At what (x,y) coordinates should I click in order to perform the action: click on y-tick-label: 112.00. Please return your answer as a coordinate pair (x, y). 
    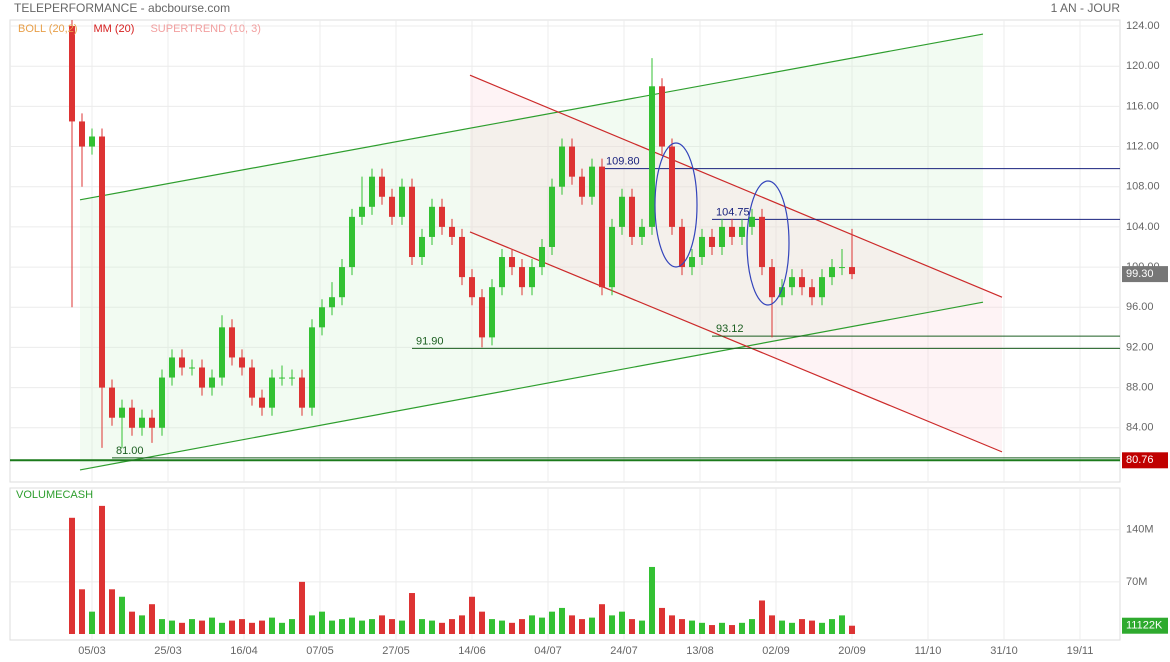
    Looking at the image, I should click on (1142, 146).